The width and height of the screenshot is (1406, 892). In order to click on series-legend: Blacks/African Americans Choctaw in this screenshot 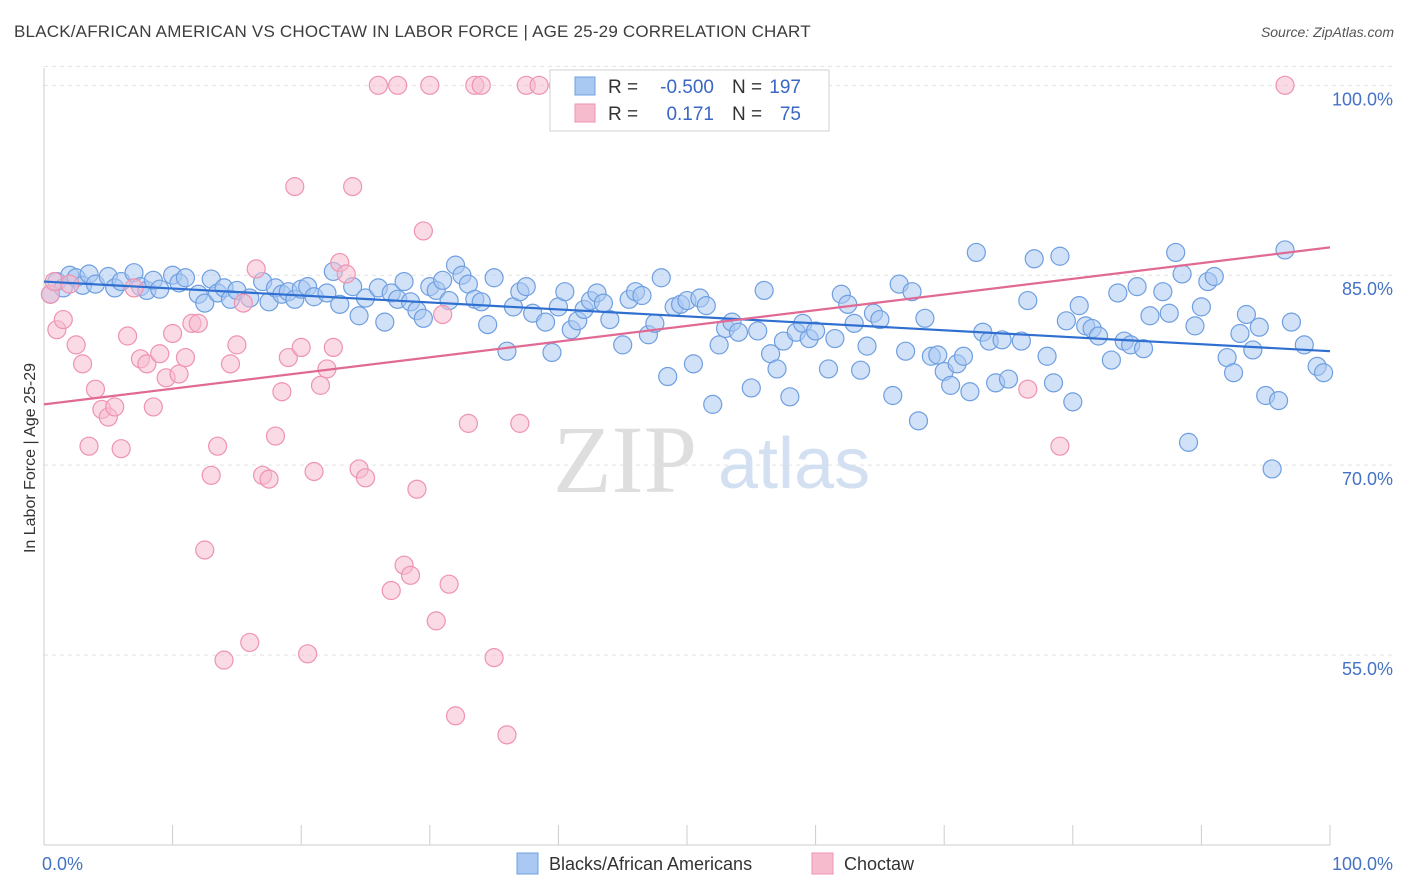, I will do `click(715, 863)`.